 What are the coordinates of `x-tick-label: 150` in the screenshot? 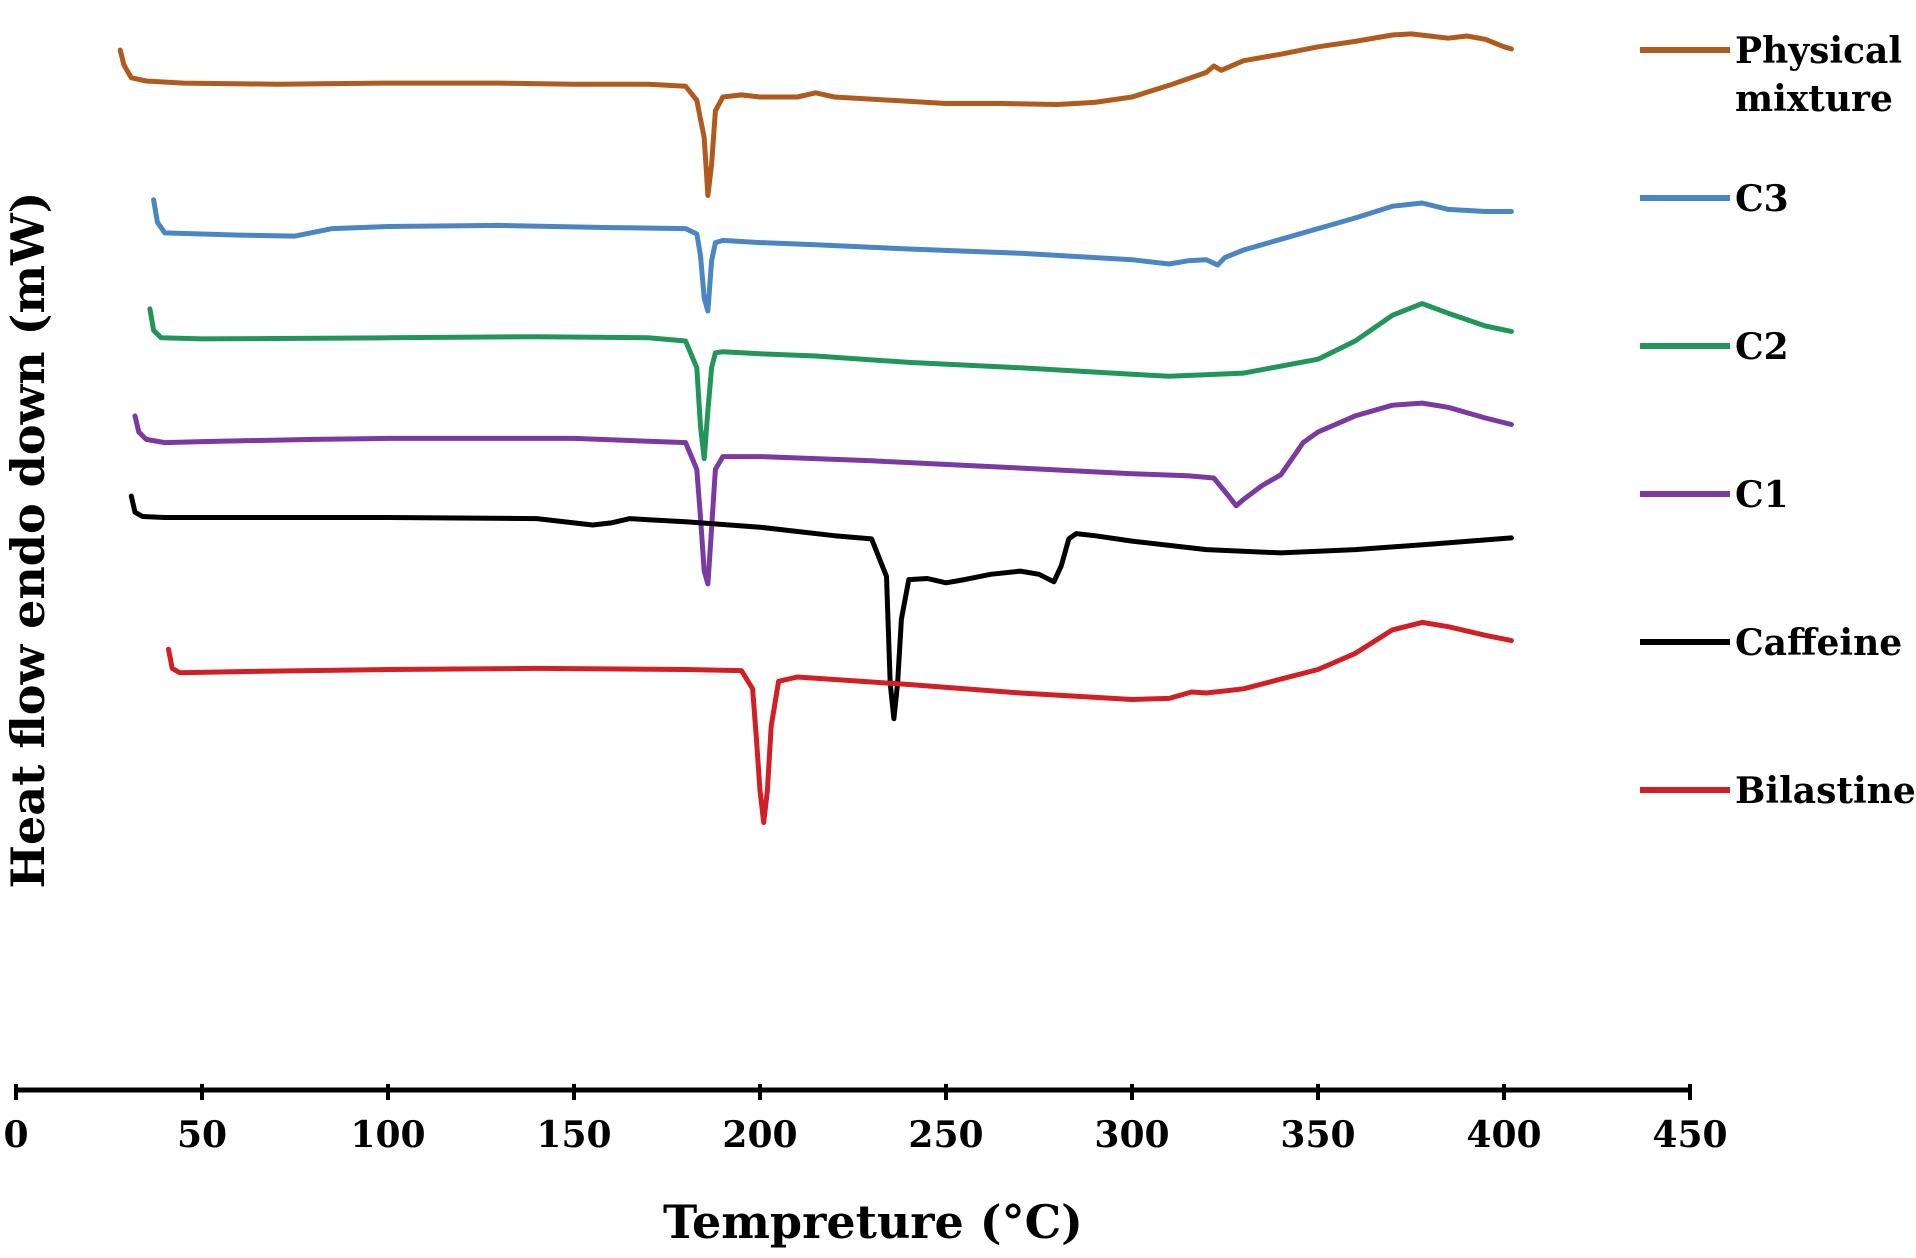 It's located at (573, 1135).